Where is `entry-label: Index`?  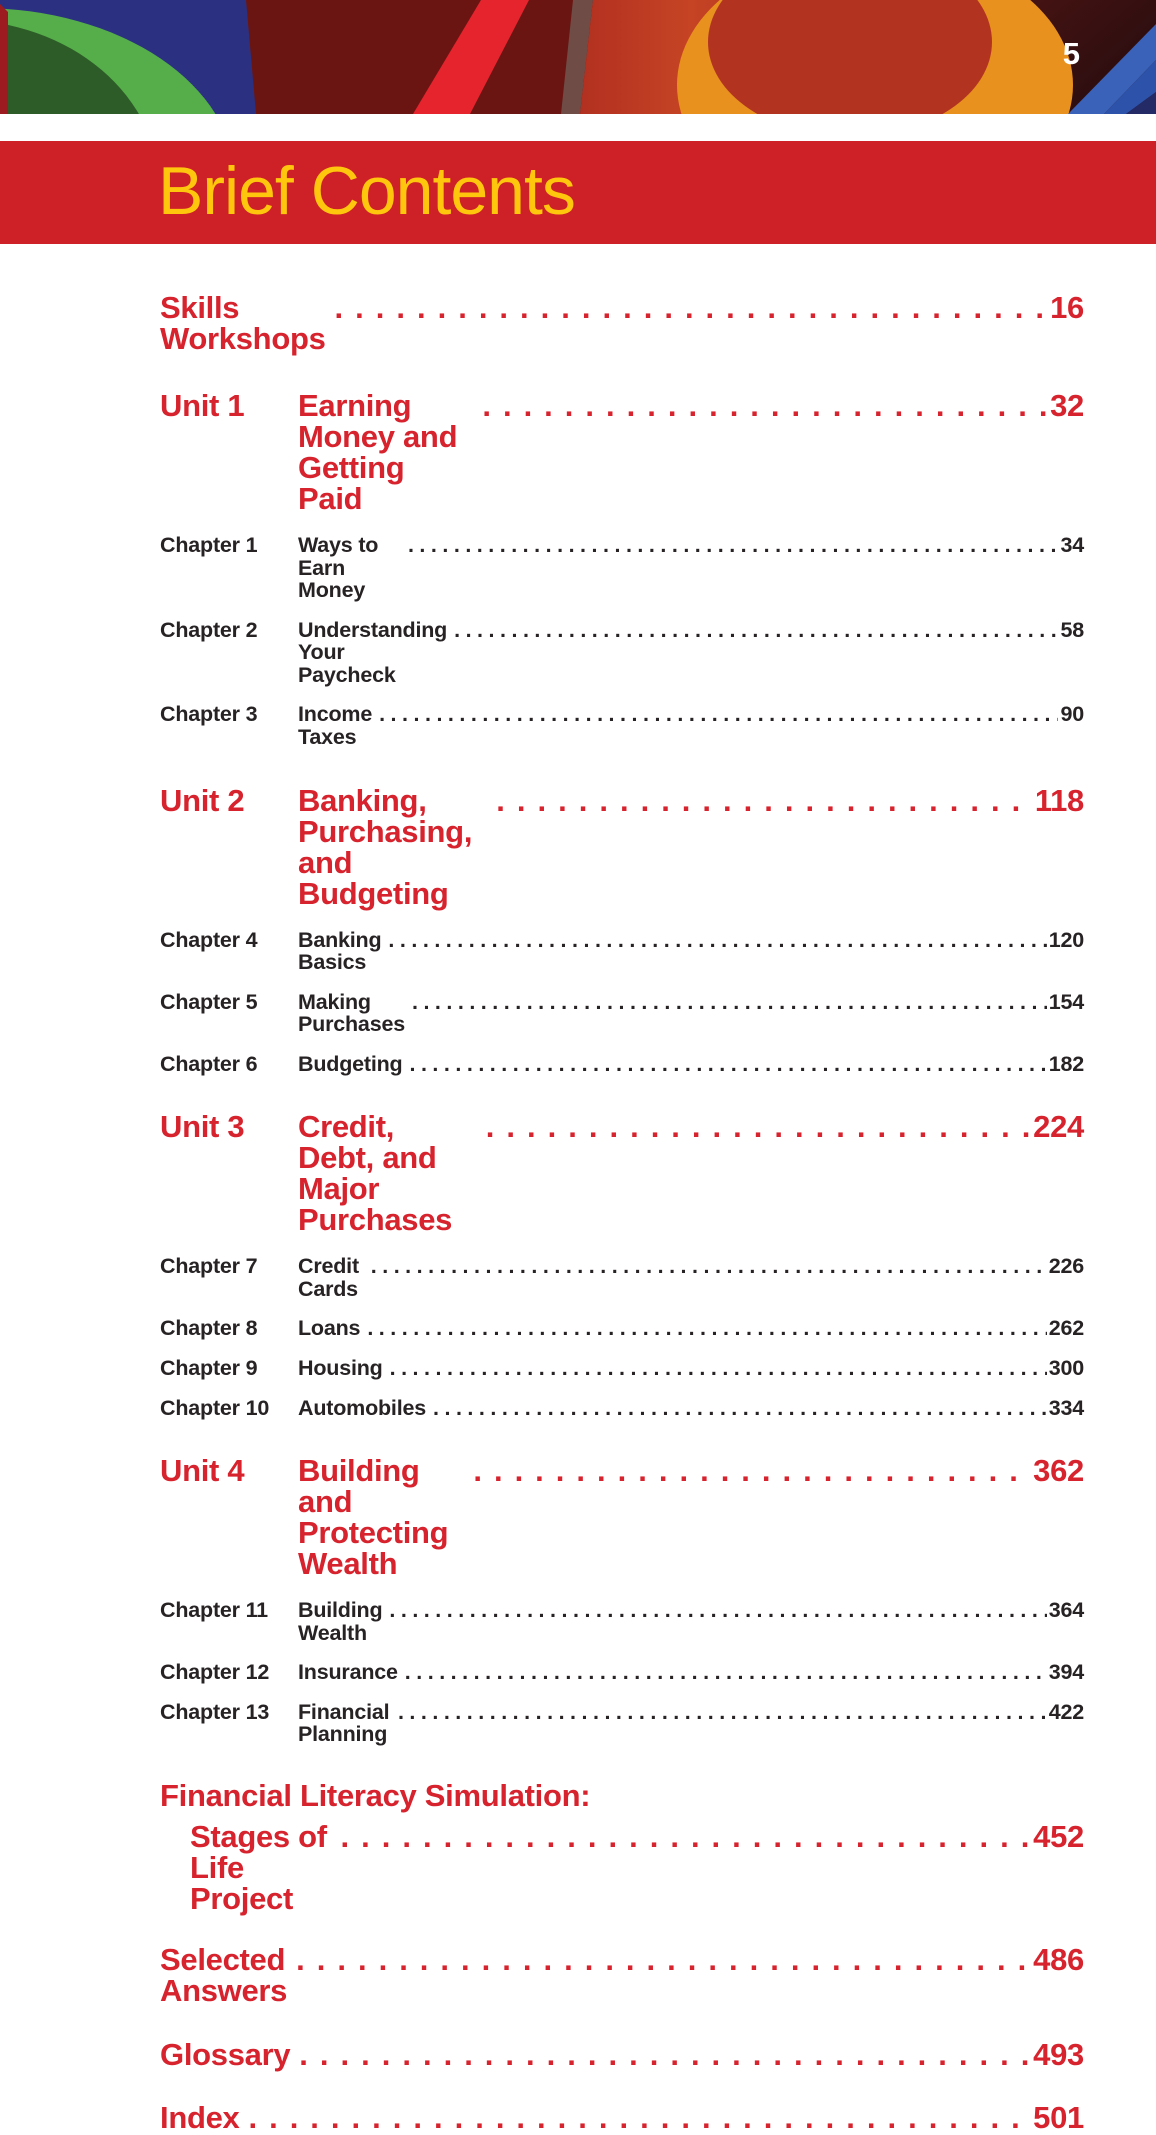 entry-label: Index is located at coordinates (200, 2117).